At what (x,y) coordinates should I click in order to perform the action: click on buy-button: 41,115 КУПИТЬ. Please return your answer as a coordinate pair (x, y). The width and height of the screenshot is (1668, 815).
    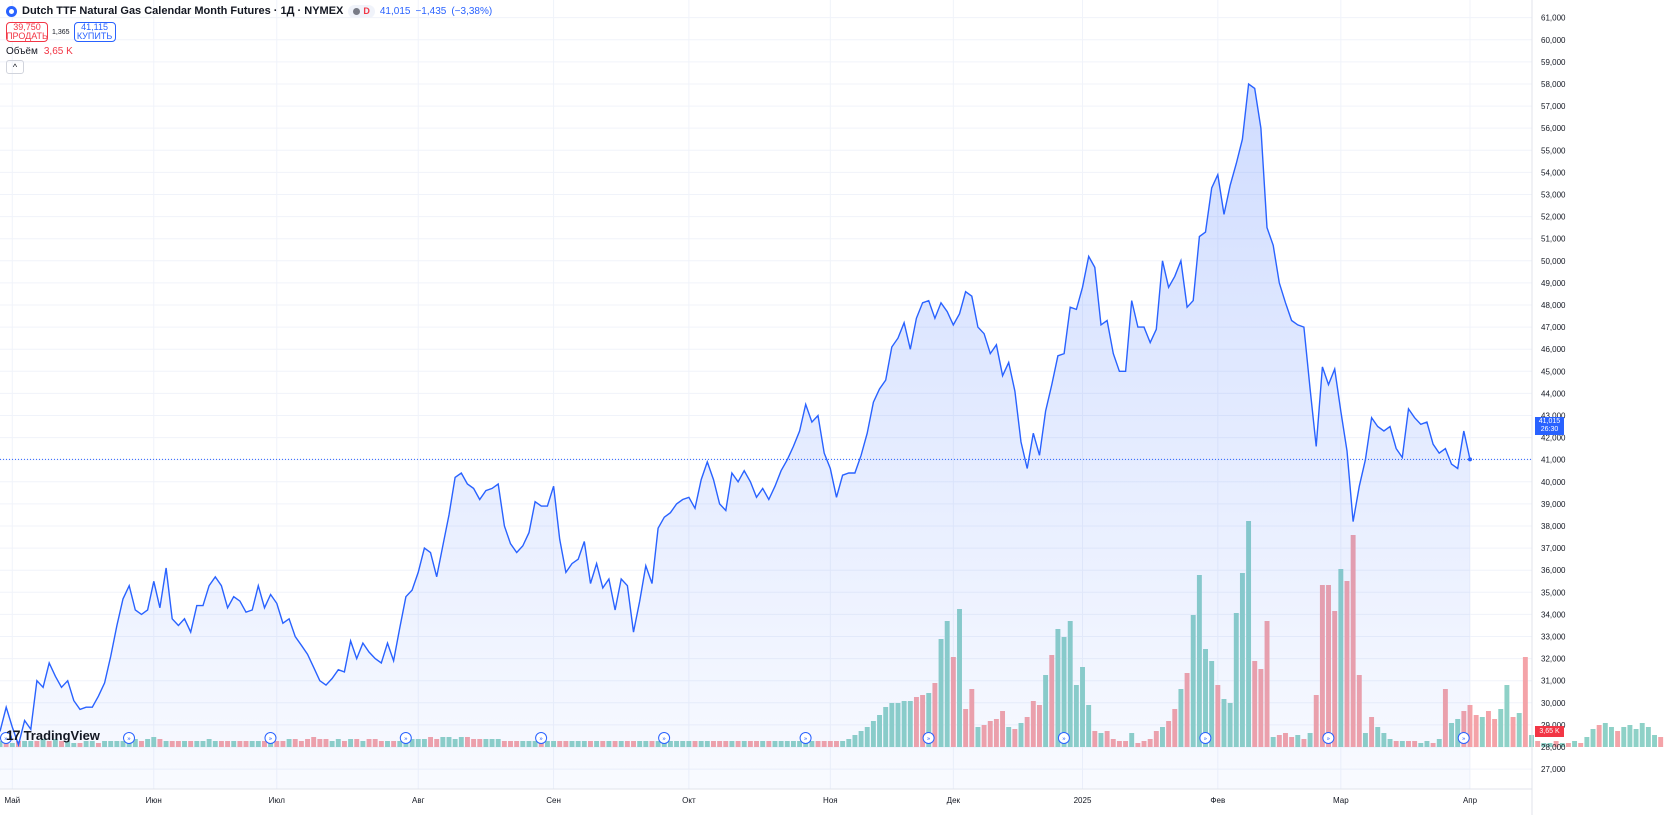
    Looking at the image, I should click on (94, 32).